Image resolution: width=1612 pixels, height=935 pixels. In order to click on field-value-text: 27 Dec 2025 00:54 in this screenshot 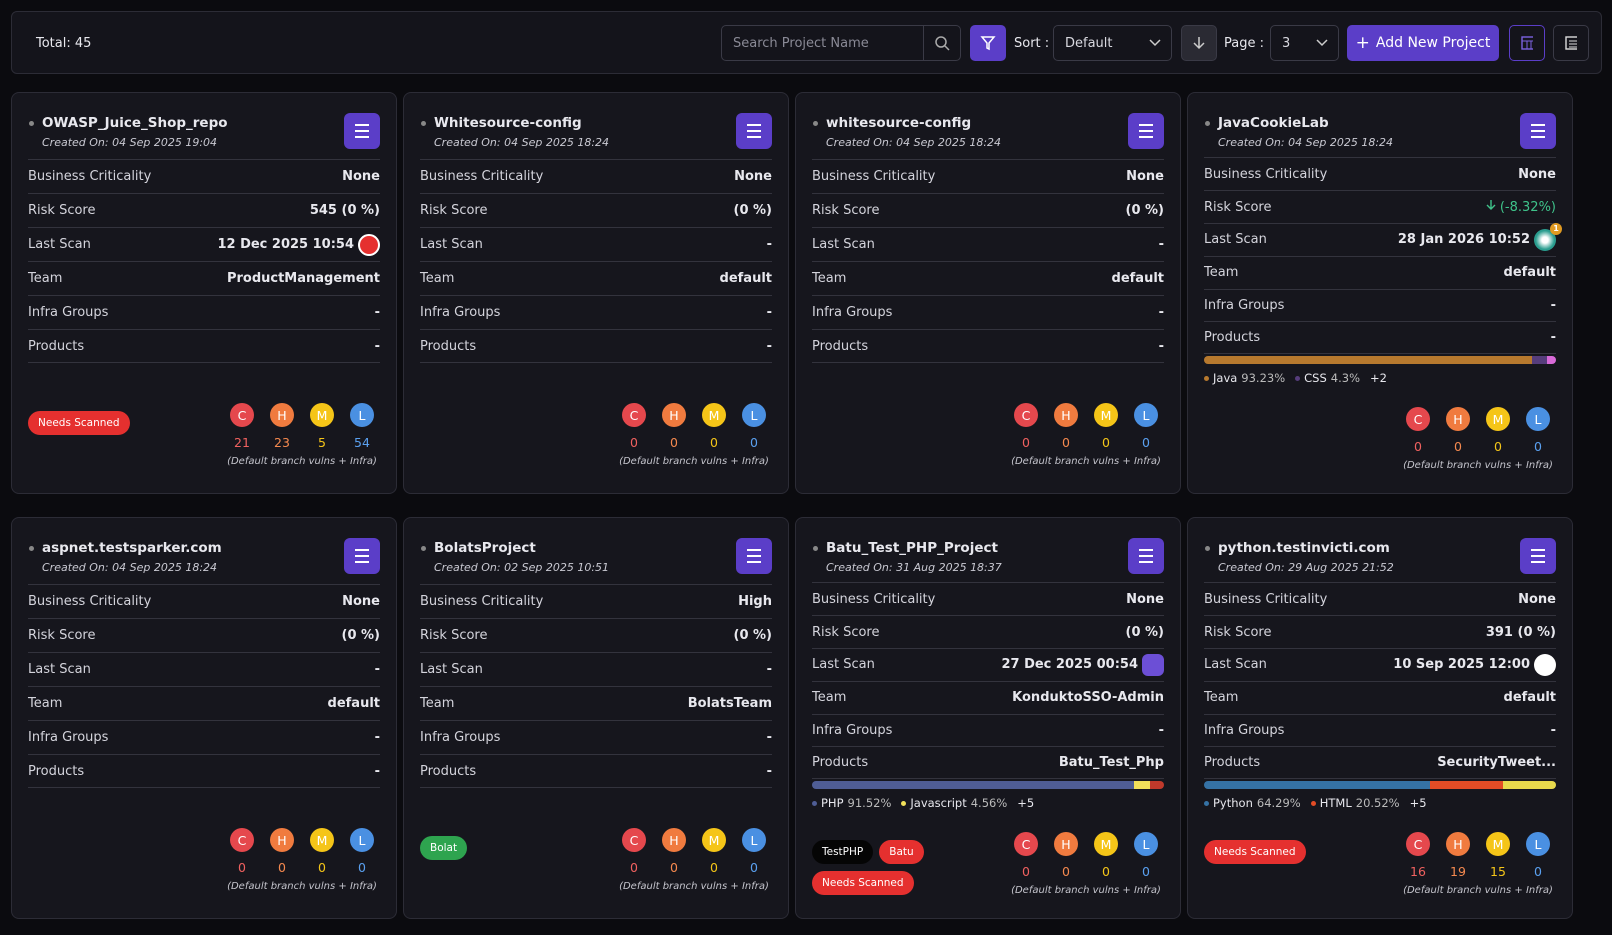, I will do `click(1069, 665)`.